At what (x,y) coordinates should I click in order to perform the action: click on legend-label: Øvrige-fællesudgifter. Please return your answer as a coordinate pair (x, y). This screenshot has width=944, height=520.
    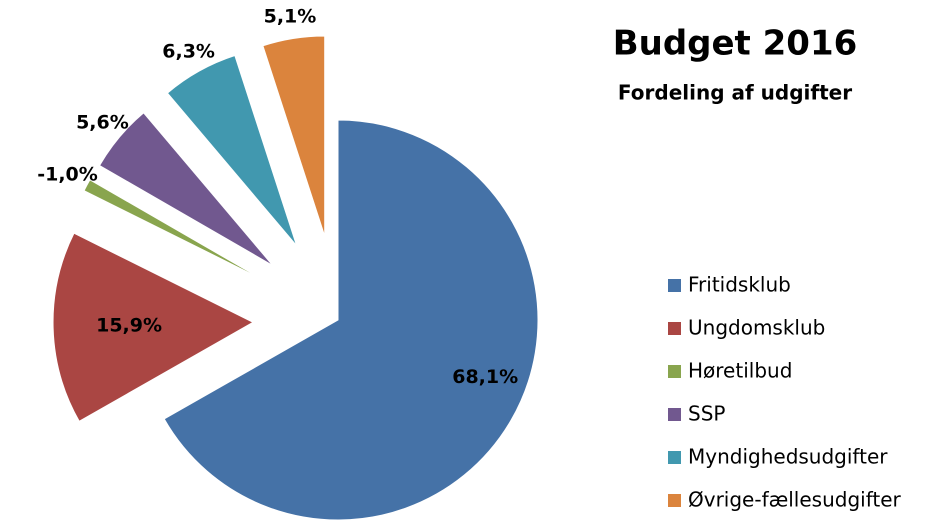
    Looking at the image, I should click on (795, 500).